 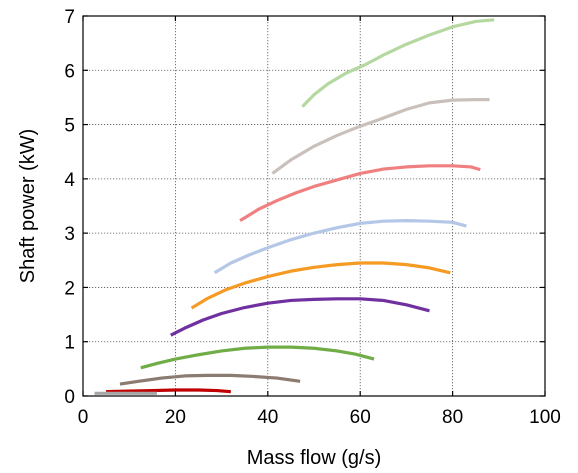 What do you see at coordinates (452, 417) in the screenshot?
I see `x-tick-label: 80` at bounding box center [452, 417].